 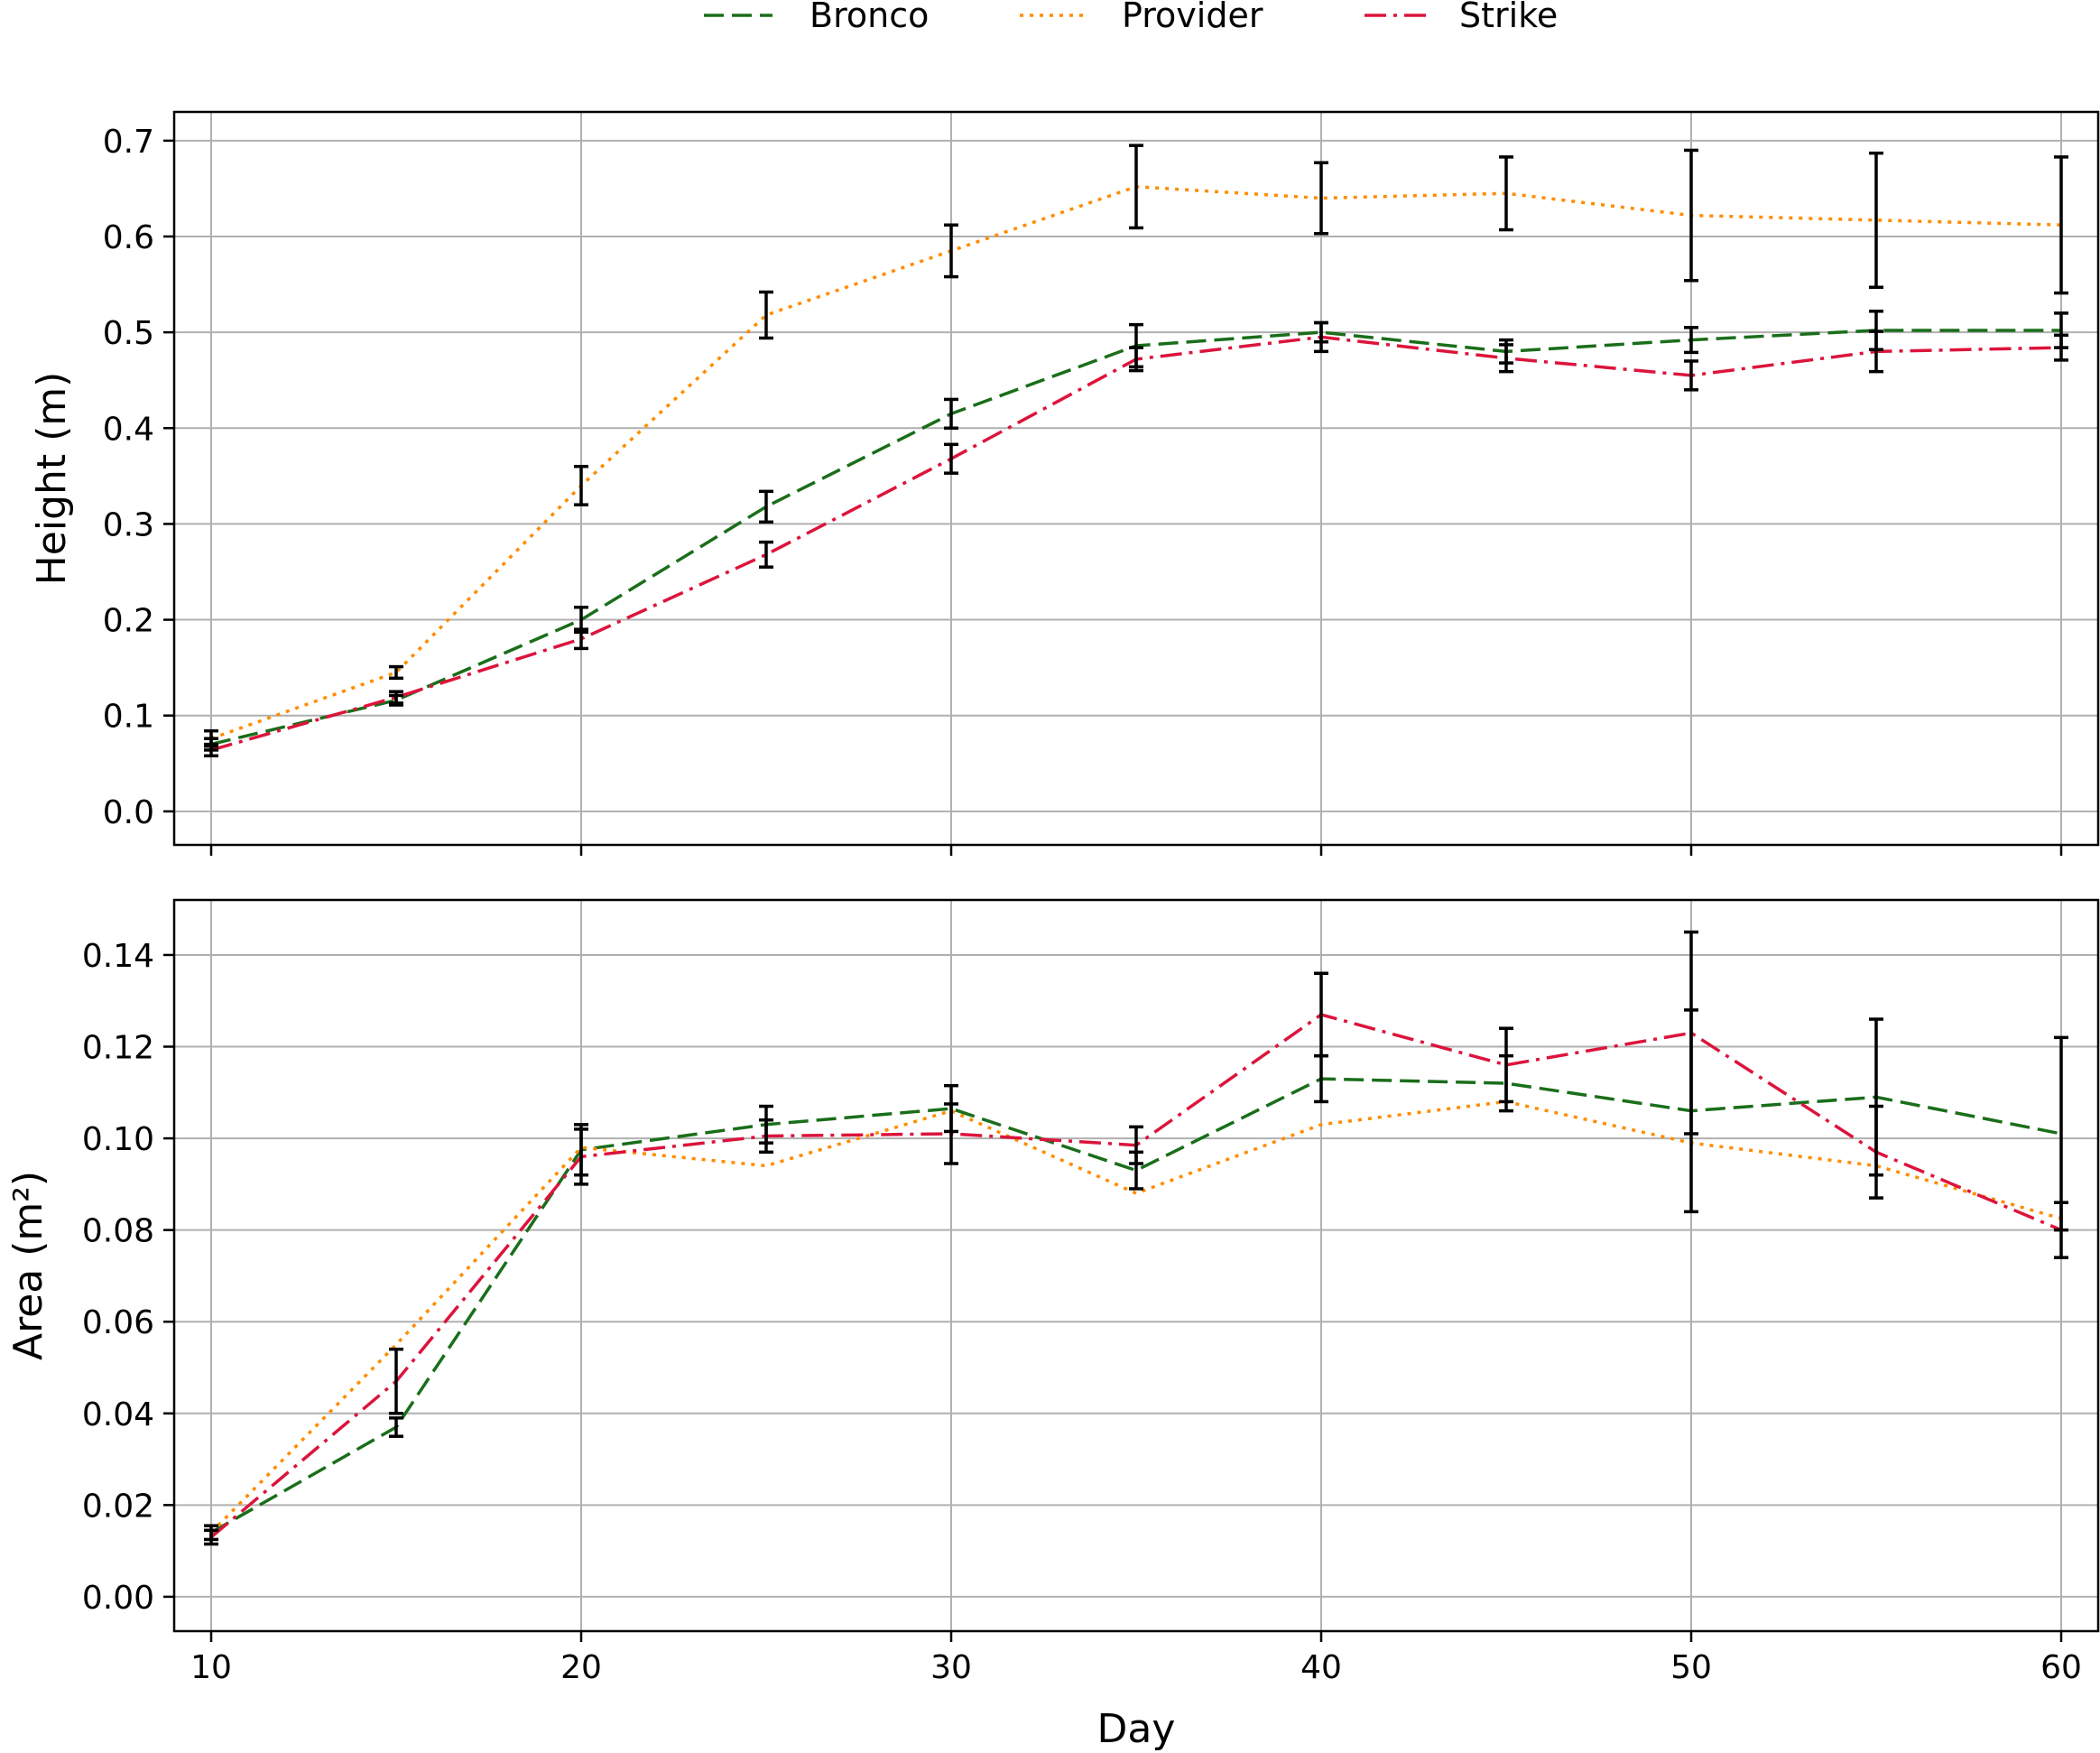 What do you see at coordinates (128, 717) in the screenshot?
I see `y-tick-label: 0.1` at bounding box center [128, 717].